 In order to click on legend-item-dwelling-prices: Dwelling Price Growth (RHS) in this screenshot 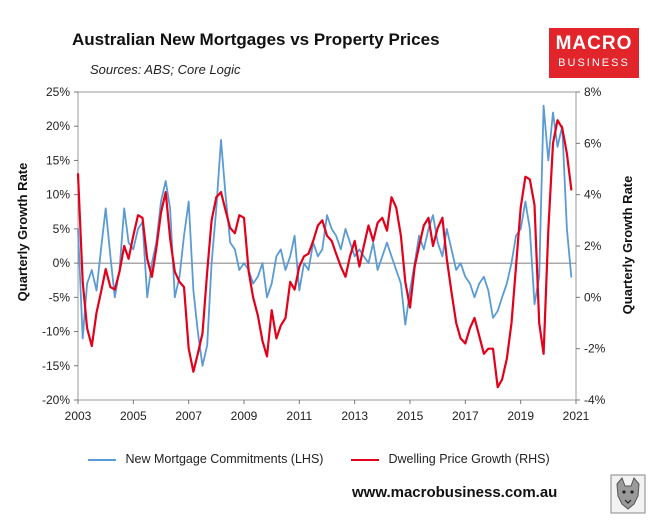, I will do `click(450, 459)`.